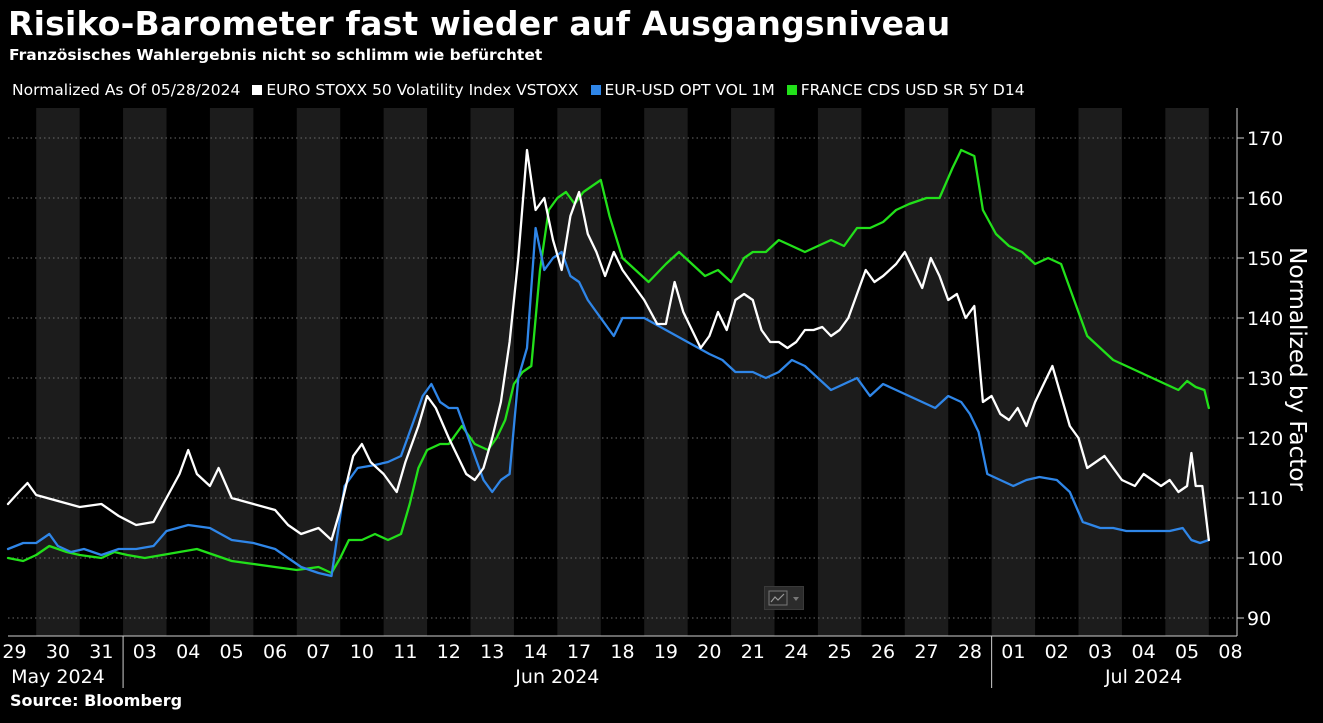 The height and width of the screenshot is (723, 1323). Describe the element at coordinates (1265, 139) in the screenshot. I see `y-tick-label: 170` at that location.